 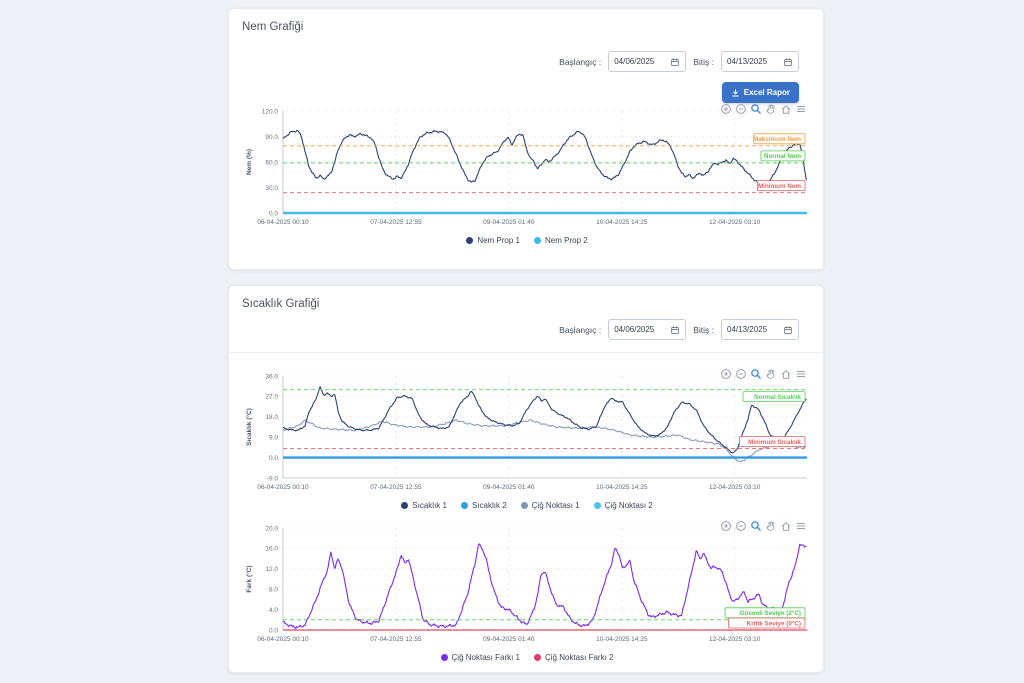 I want to click on series-Sıcaklık 1, so click(x=544, y=420).